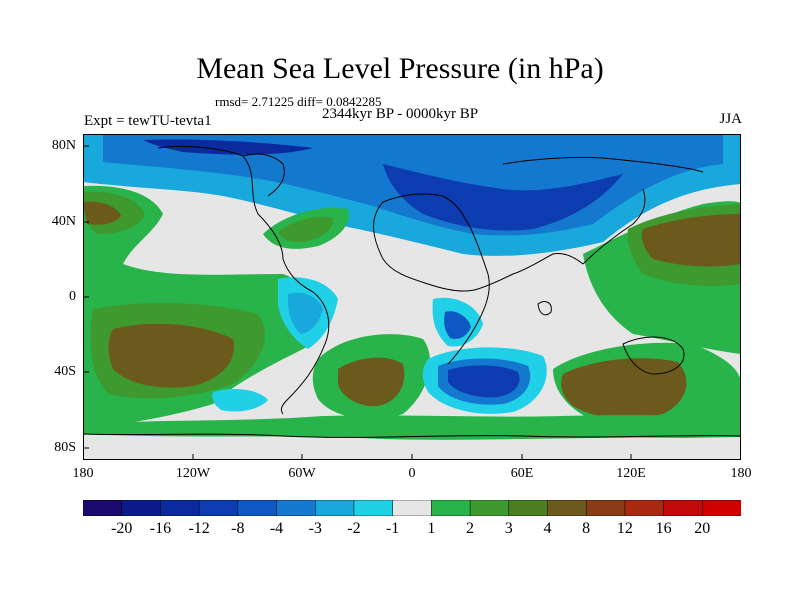  I want to click on colorbar-label: 3, so click(508, 528).